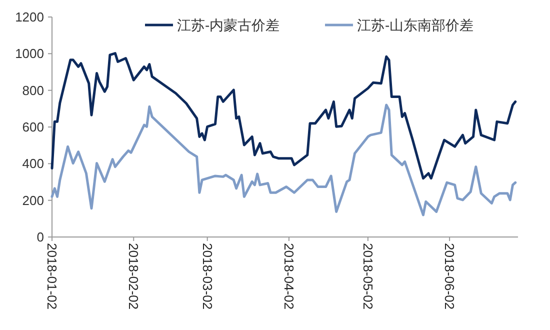 The image size is (550, 330). I want to click on y-tick-label: 0, so click(40, 237).